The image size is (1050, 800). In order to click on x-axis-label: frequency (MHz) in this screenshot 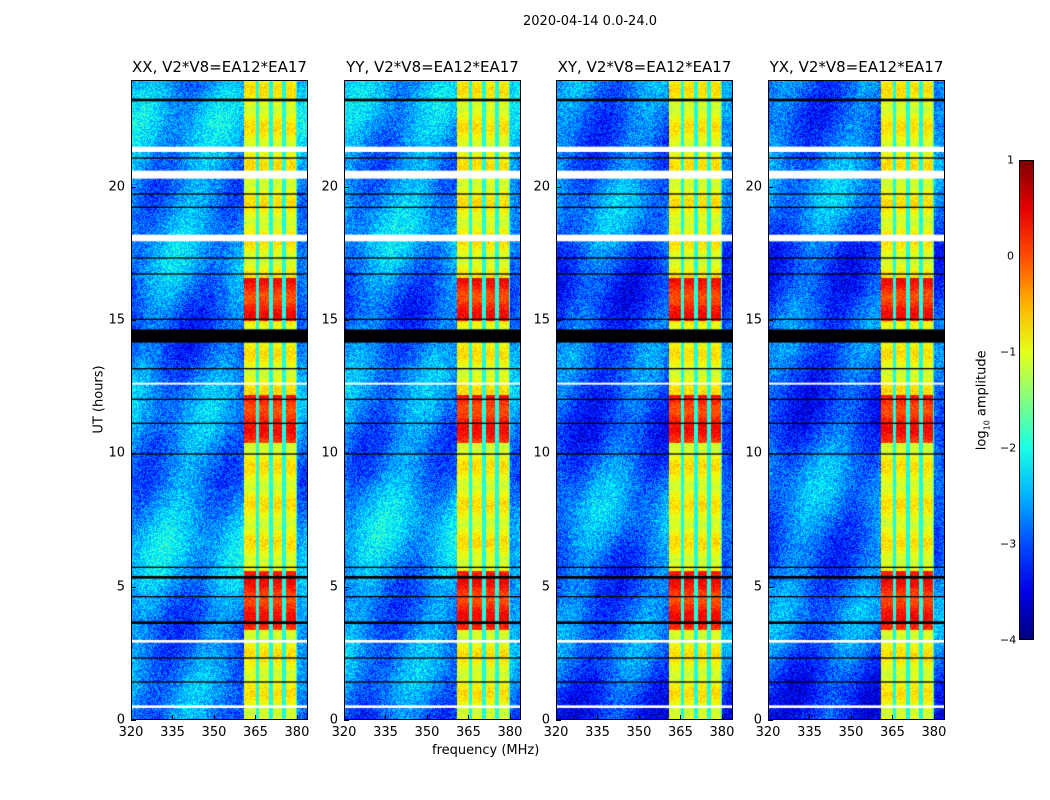, I will do `click(486, 750)`.